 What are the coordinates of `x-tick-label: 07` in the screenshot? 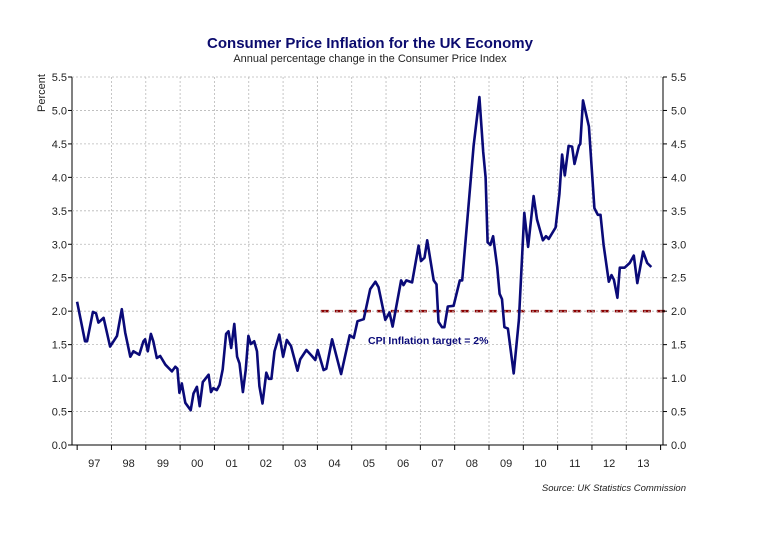 It's located at (437, 464).